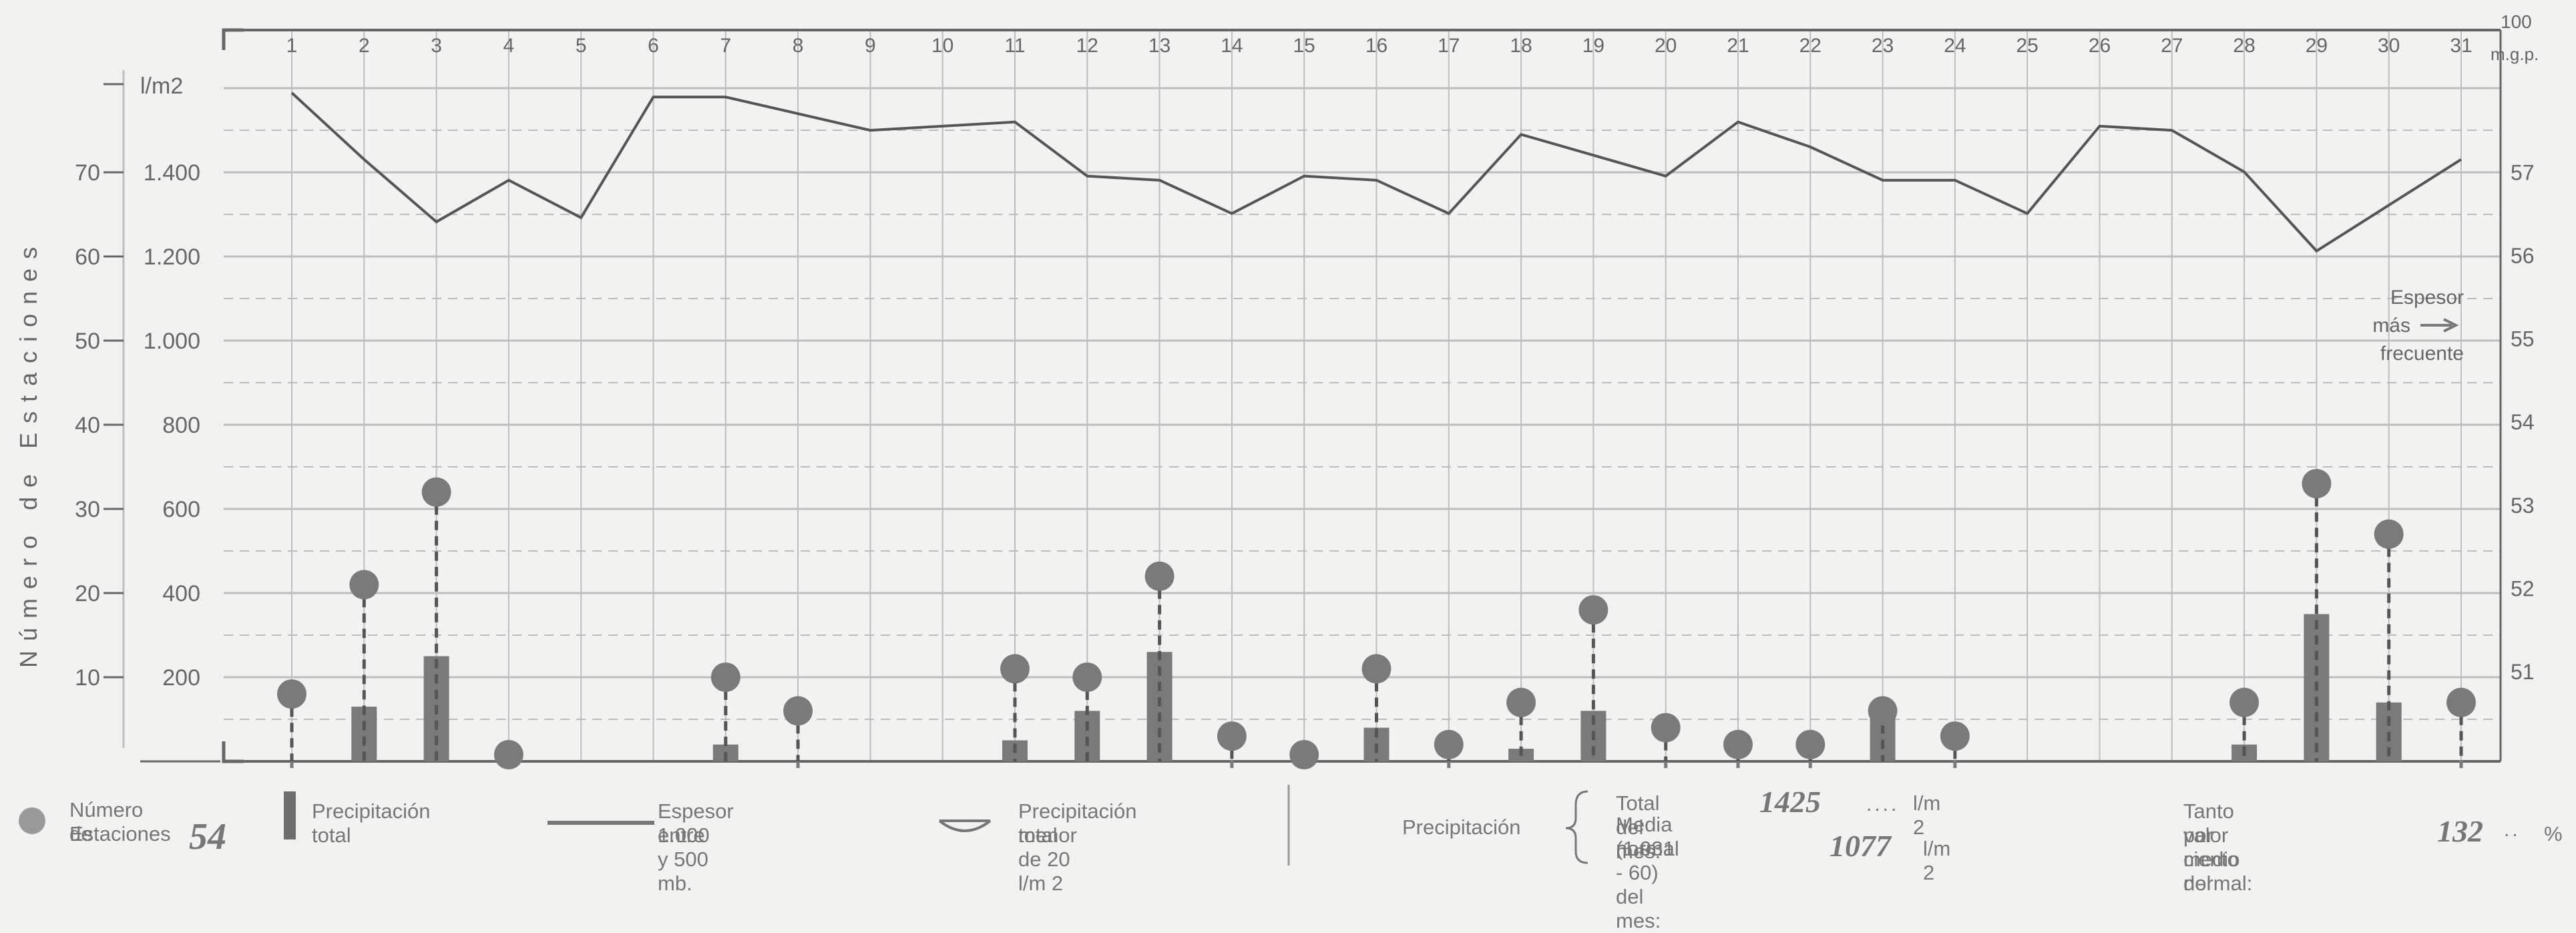  Describe the element at coordinates (653, 46) in the screenshot. I see `day-label: 6` at that location.